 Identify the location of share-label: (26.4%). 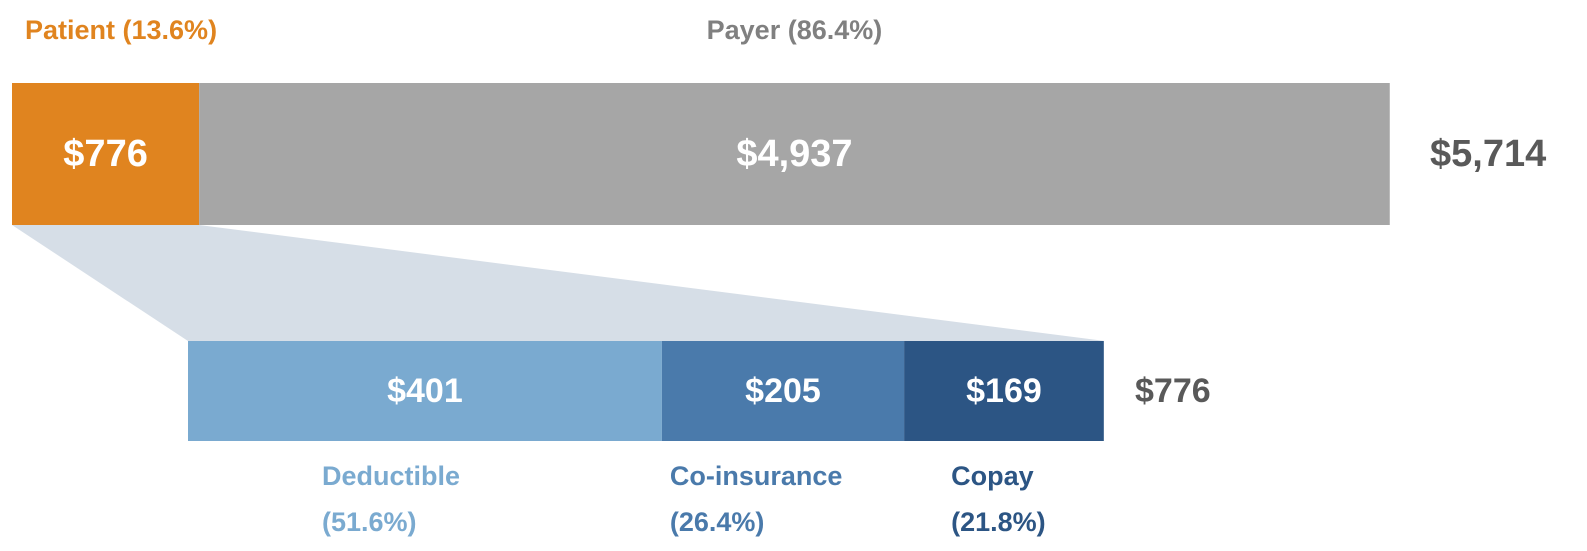
(717, 522).